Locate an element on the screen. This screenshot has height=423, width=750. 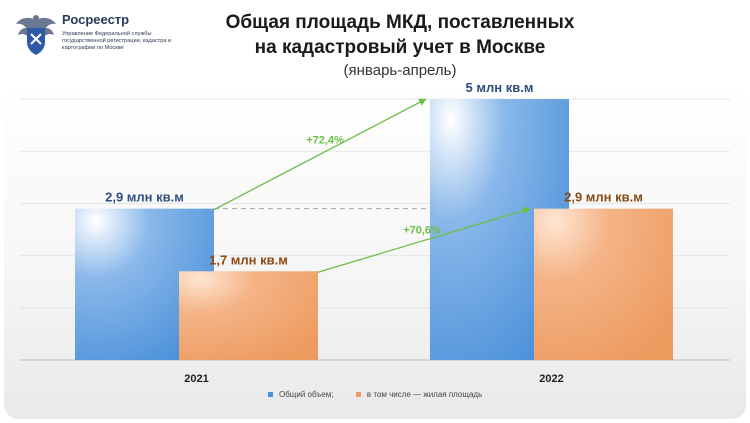
legend-label-residential: в том числе — жилая площадь is located at coordinates (424, 394).